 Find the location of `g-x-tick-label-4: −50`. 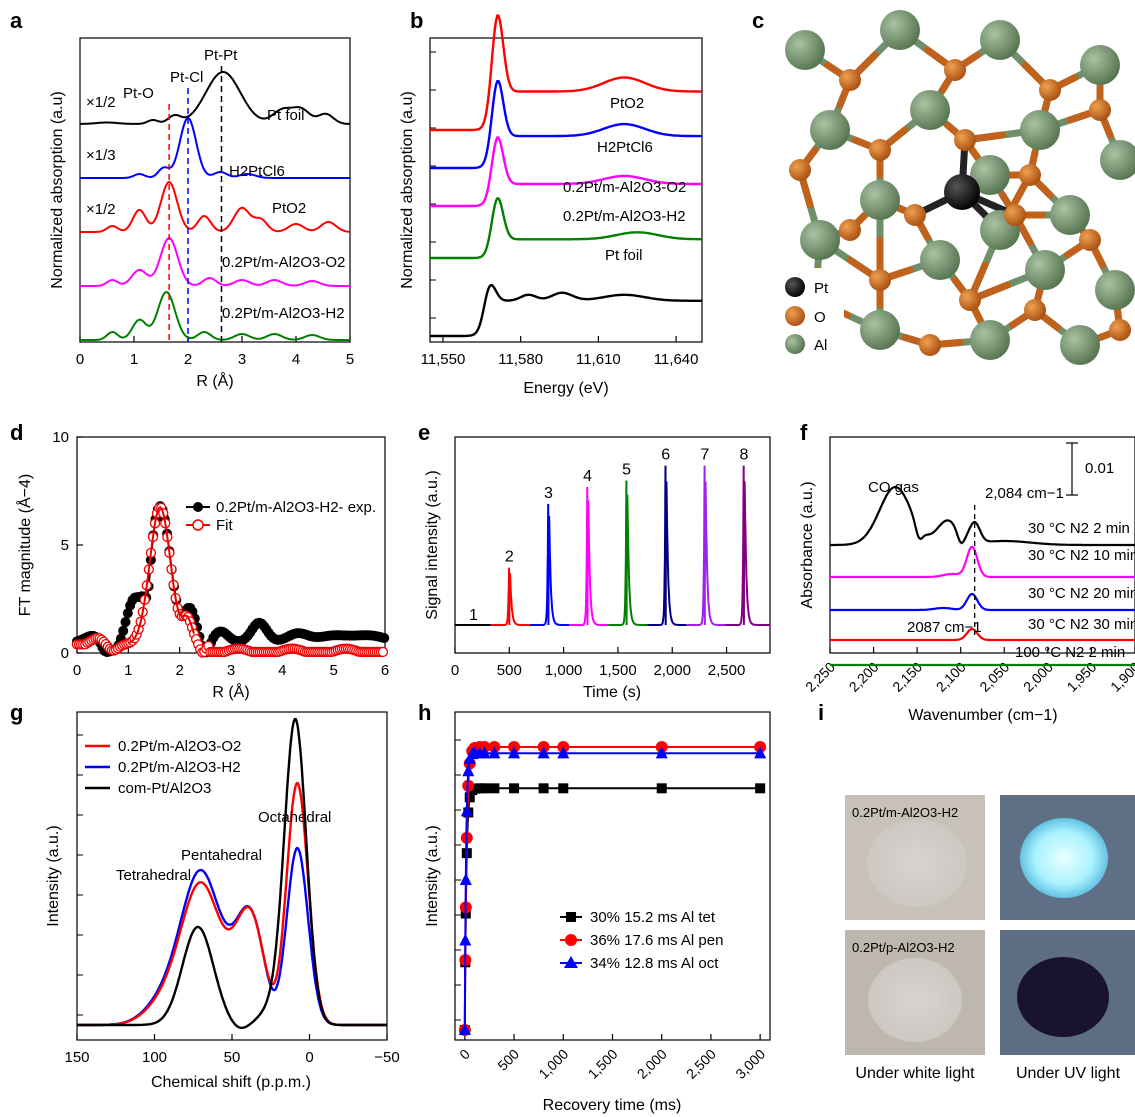

g-x-tick-label-4: −50 is located at coordinates (386, 1057).